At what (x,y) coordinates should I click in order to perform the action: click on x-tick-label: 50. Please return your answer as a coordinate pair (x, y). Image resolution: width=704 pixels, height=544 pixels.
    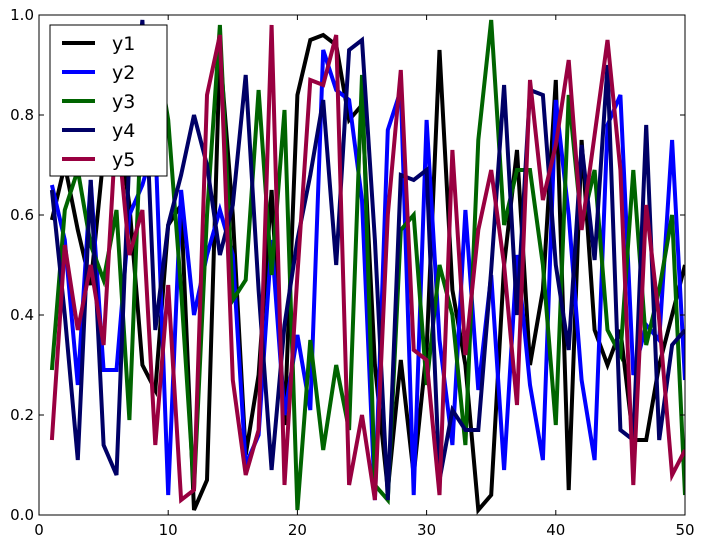
    Looking at the image, I should click on (684, 530).